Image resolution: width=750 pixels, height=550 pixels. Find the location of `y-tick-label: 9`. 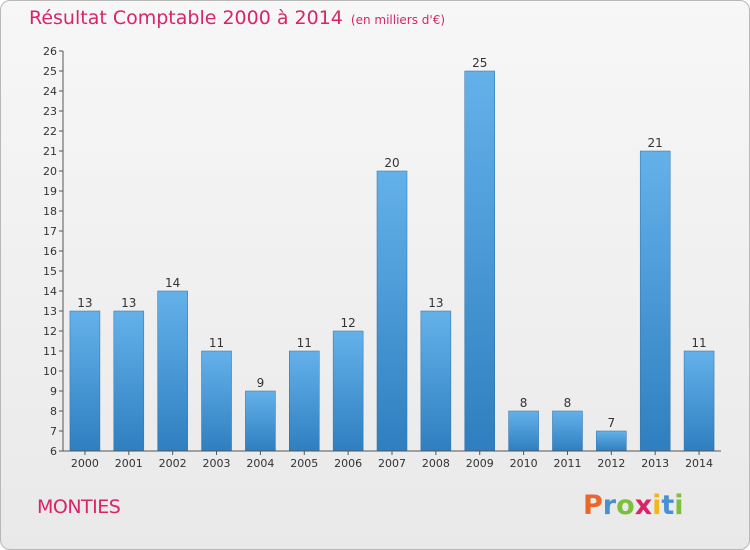

y-tick-label: 9 is located at coordinates (53, 391).